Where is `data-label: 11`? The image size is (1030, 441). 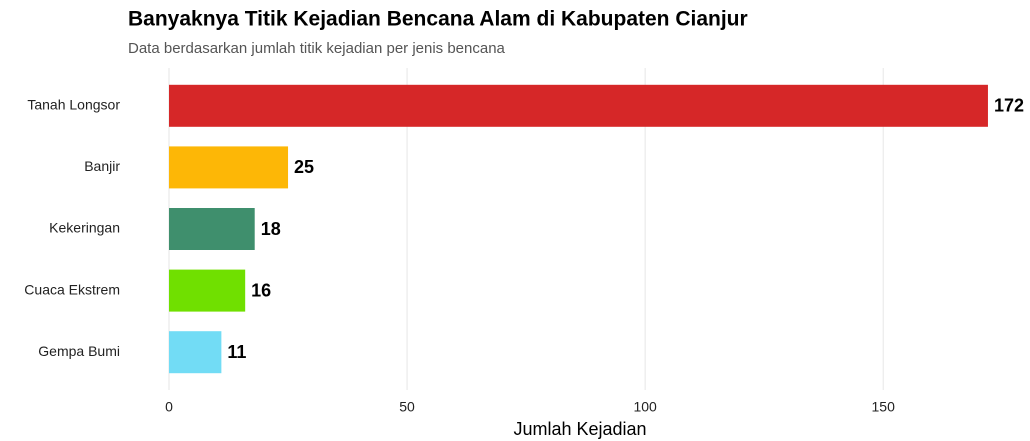 data-label: 11 is located at coordinates (236, 352).